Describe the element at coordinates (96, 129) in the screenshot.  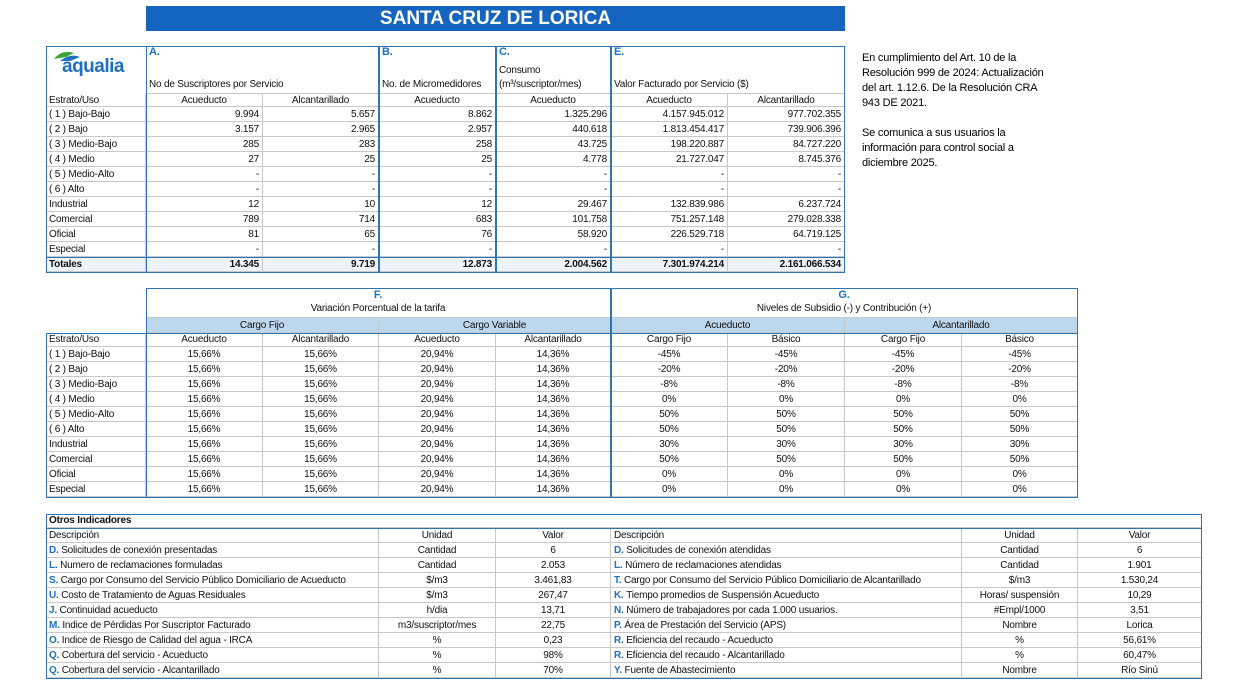
I see `row-label: ( 2 ) Bajo` at that location.